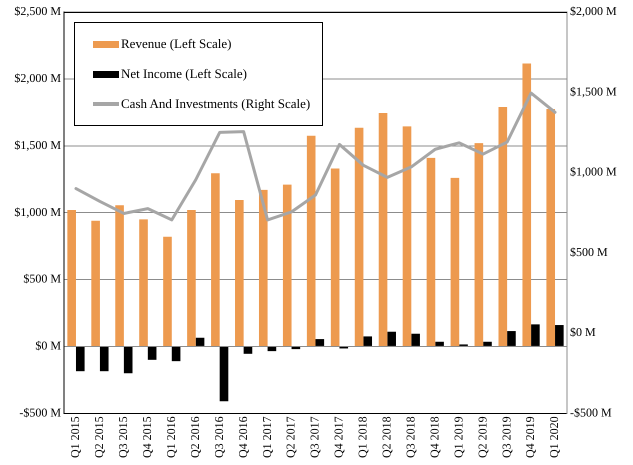  I want to click on x-tick-label: Q4 2017, so click(339, 437).